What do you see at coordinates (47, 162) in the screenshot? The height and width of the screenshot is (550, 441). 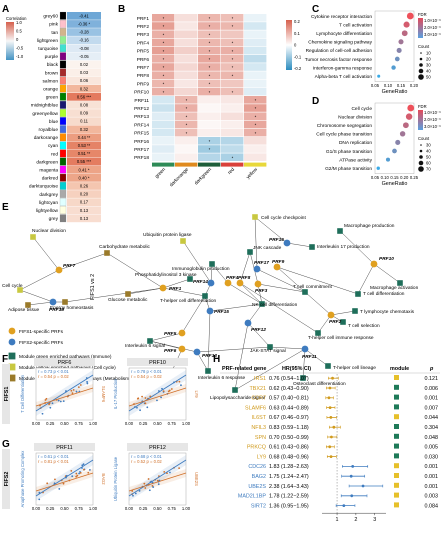 I see `a-module-name: darkgreen` at bounding box center [47, 162].